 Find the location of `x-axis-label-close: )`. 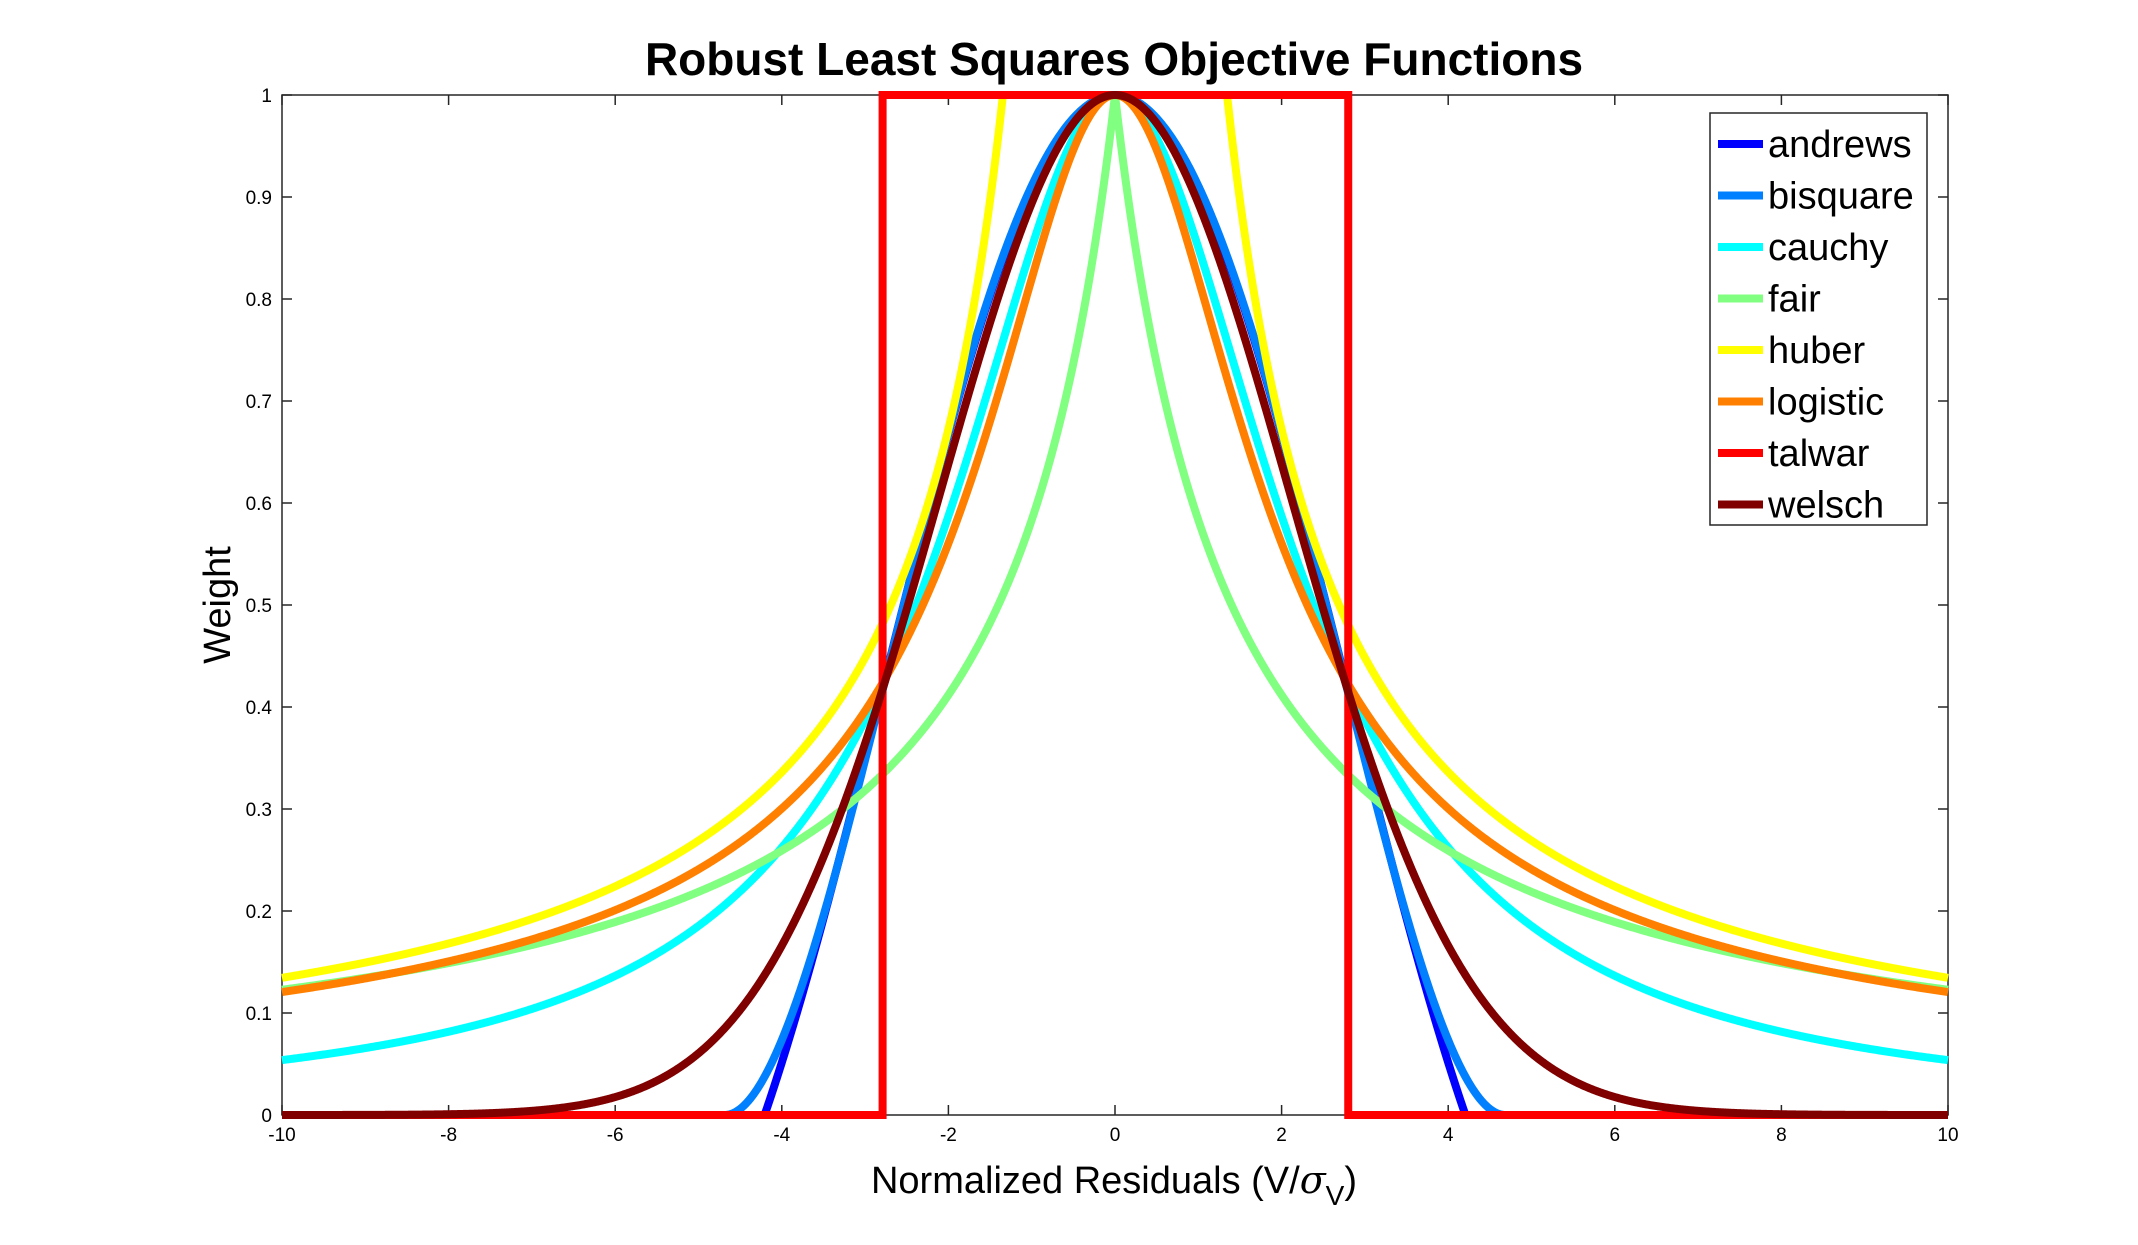

x-axis-label-close: ) is located at coordinates (1350, 1181).